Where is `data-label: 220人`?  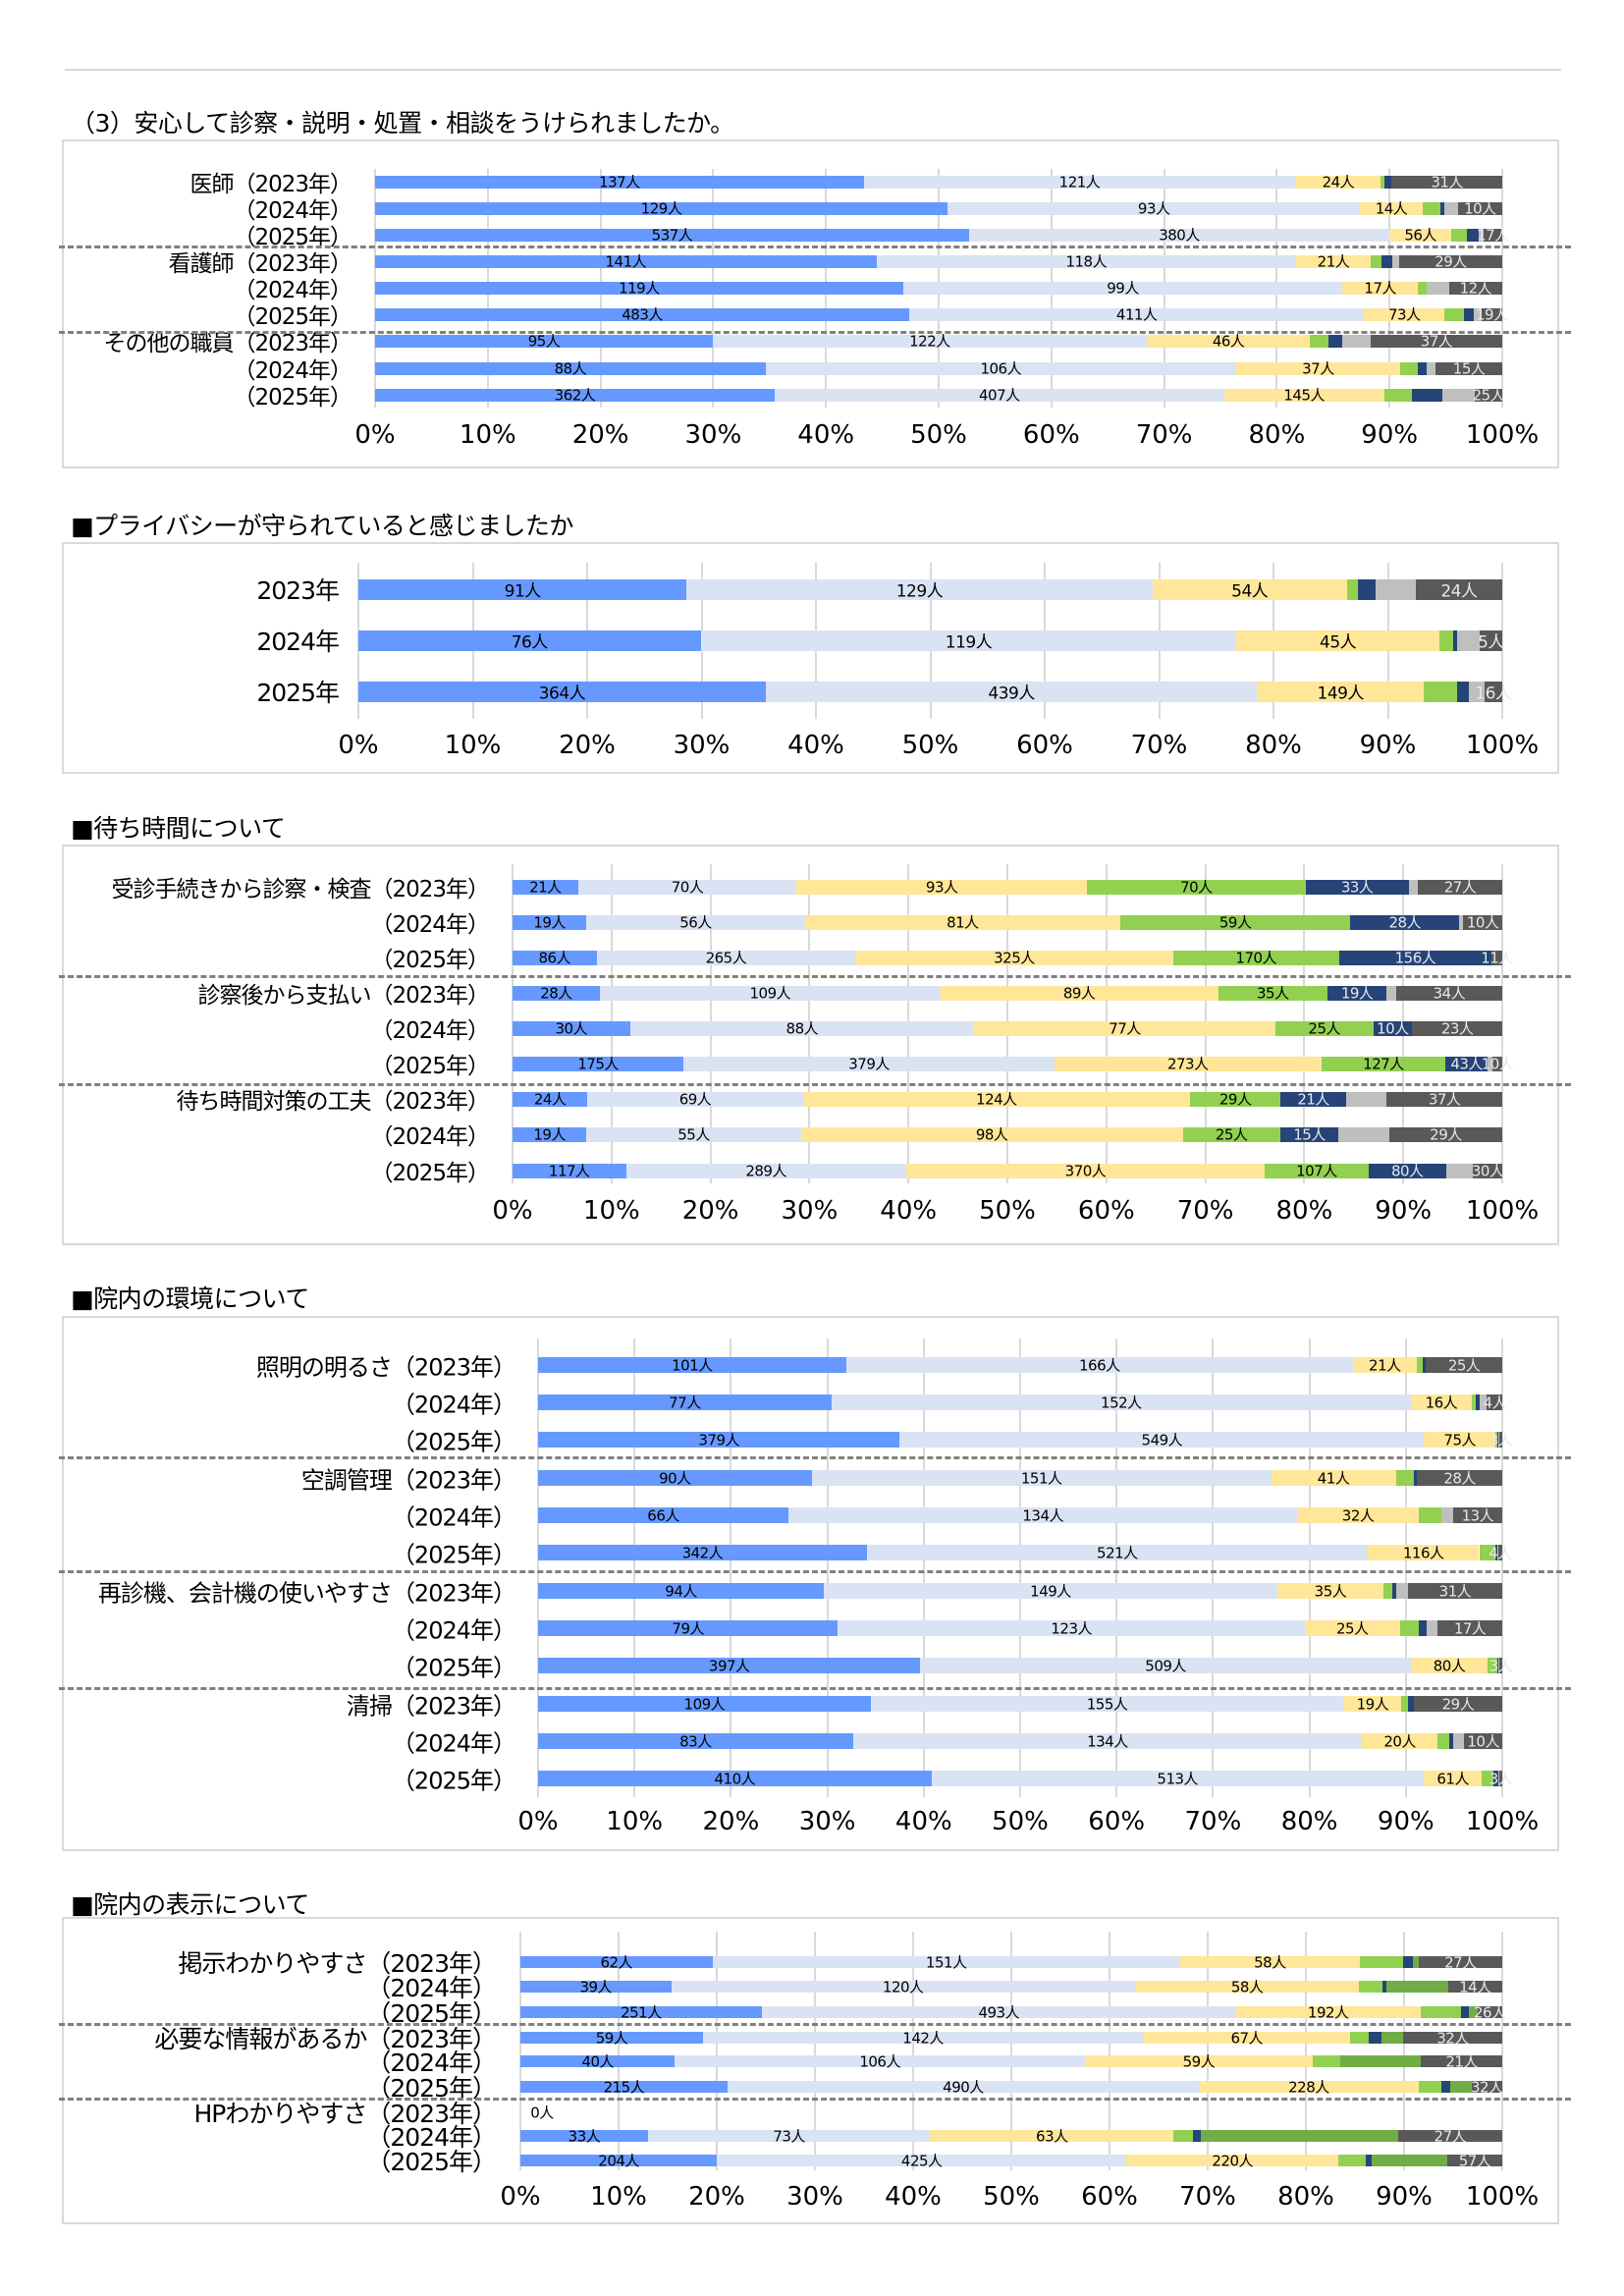
data-label: 220人 is located at coordinates (1233, 2161).